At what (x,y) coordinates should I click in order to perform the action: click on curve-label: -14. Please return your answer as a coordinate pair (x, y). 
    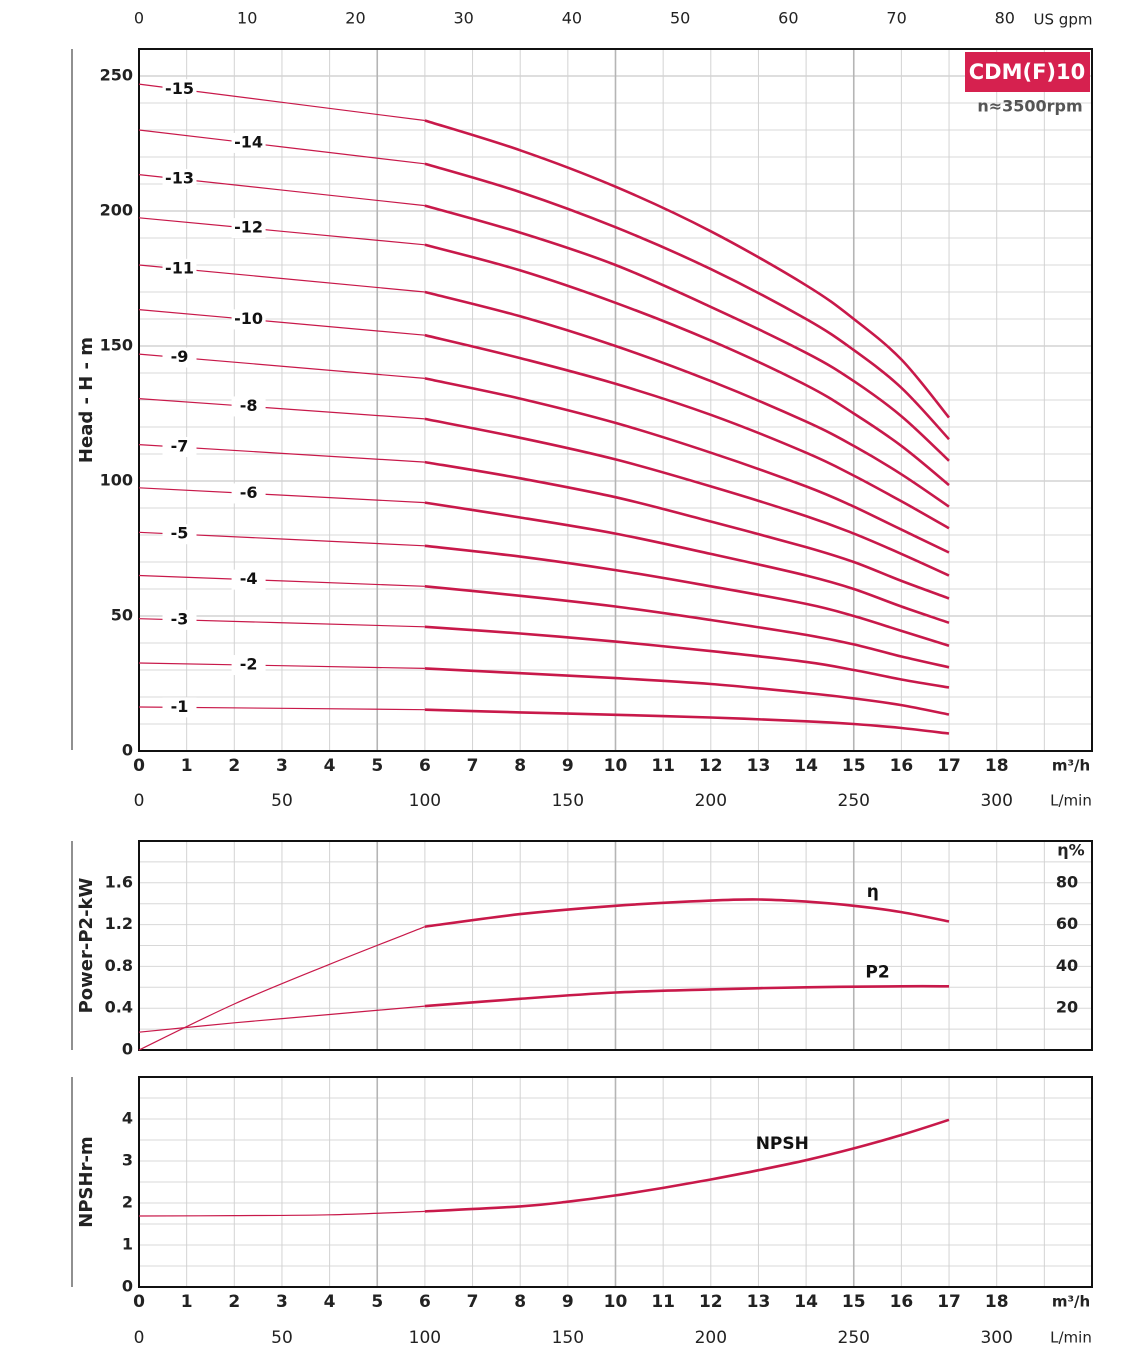
    Looking at the image, I should click on (248, 141).